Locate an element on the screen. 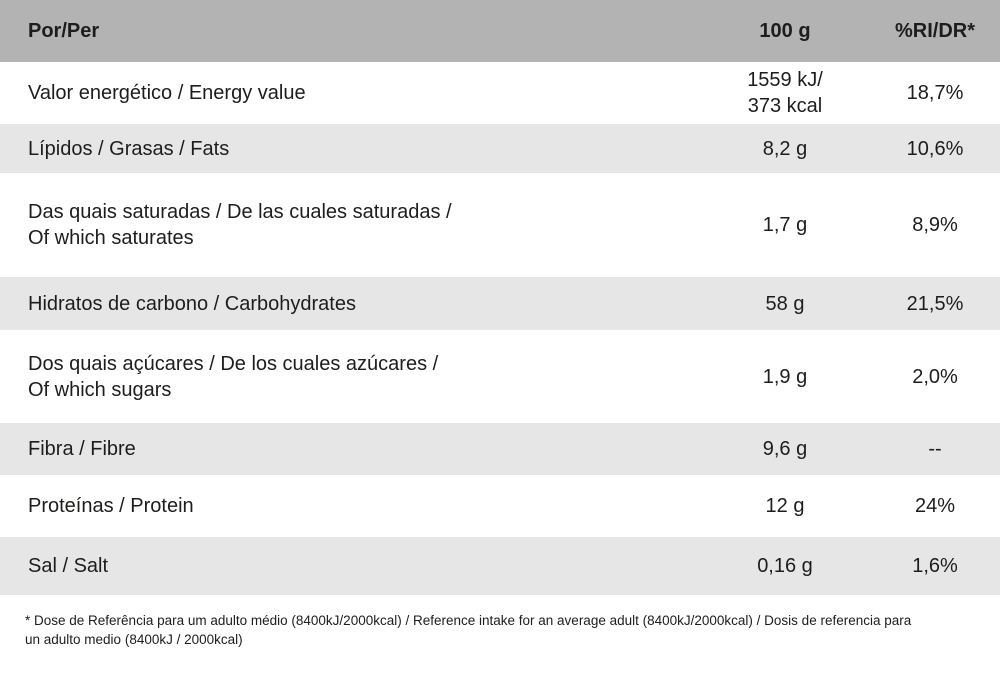 The width and height of the screenshot is (1000, 679). ri-value: 24% is located at coordinates (935, 506).